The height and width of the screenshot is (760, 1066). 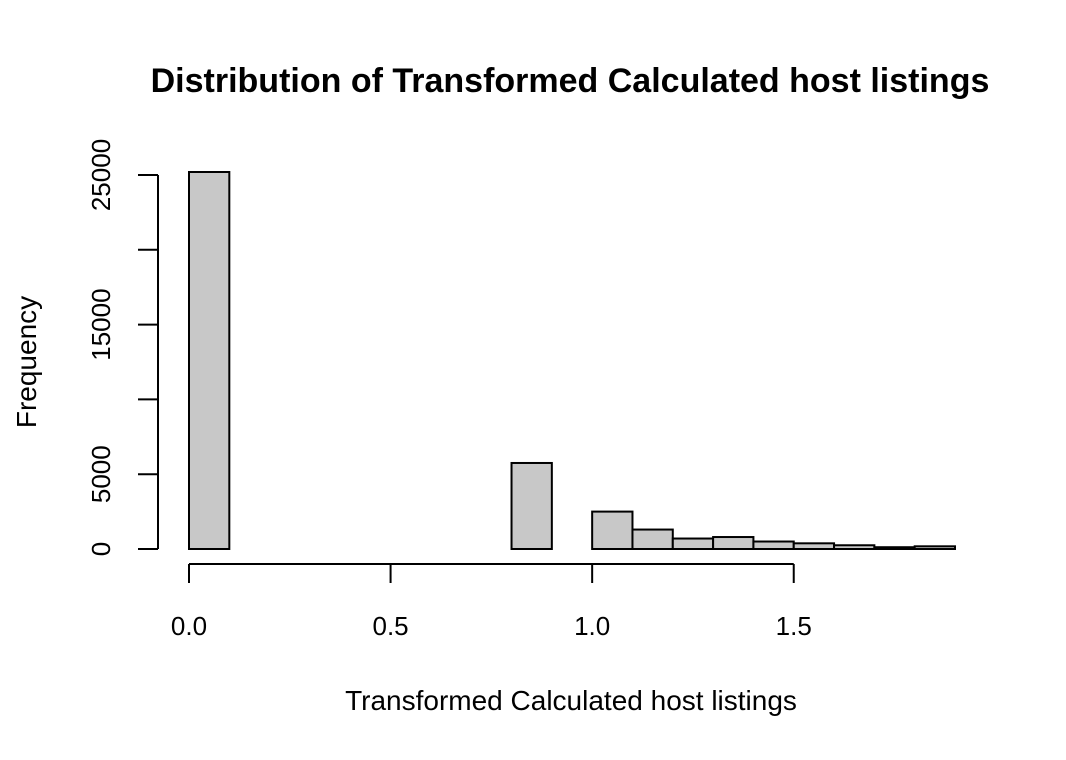 What do you see at coordinates (794, 626) in the screenshot?
I see `x-tick-label: 1.5` at bounding box center [794, 626].